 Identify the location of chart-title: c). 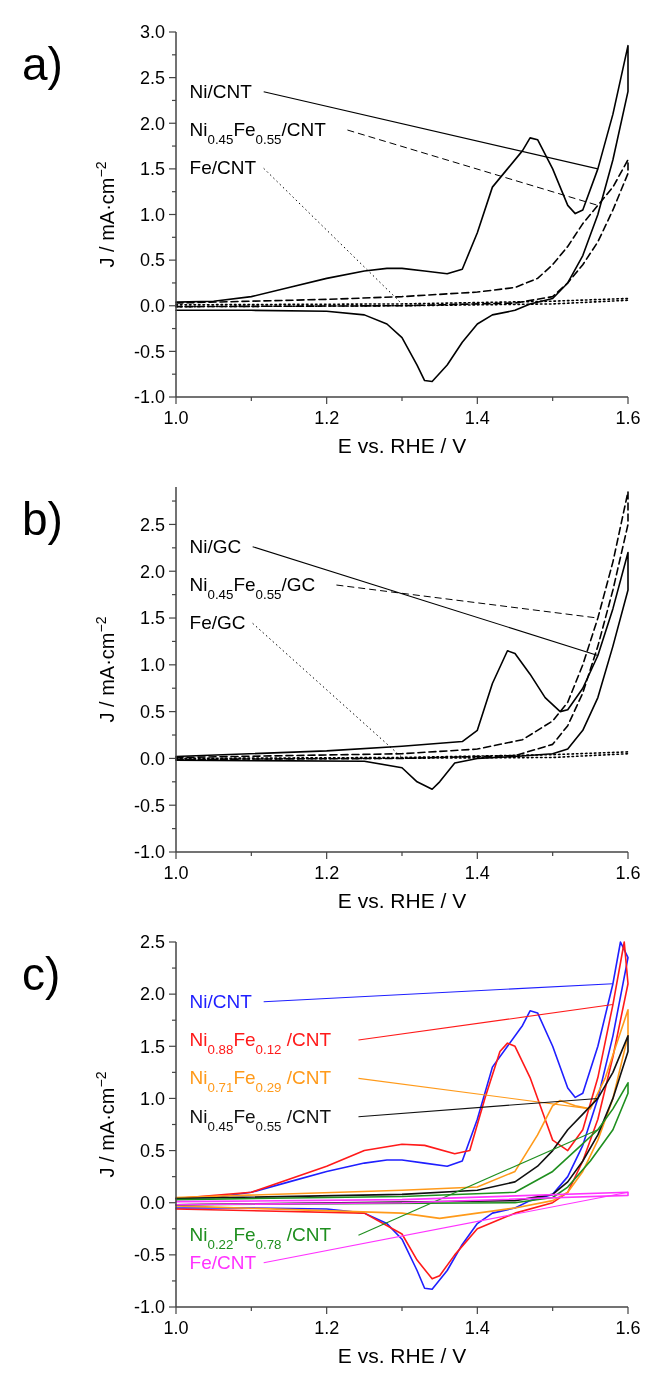
(41, 974).